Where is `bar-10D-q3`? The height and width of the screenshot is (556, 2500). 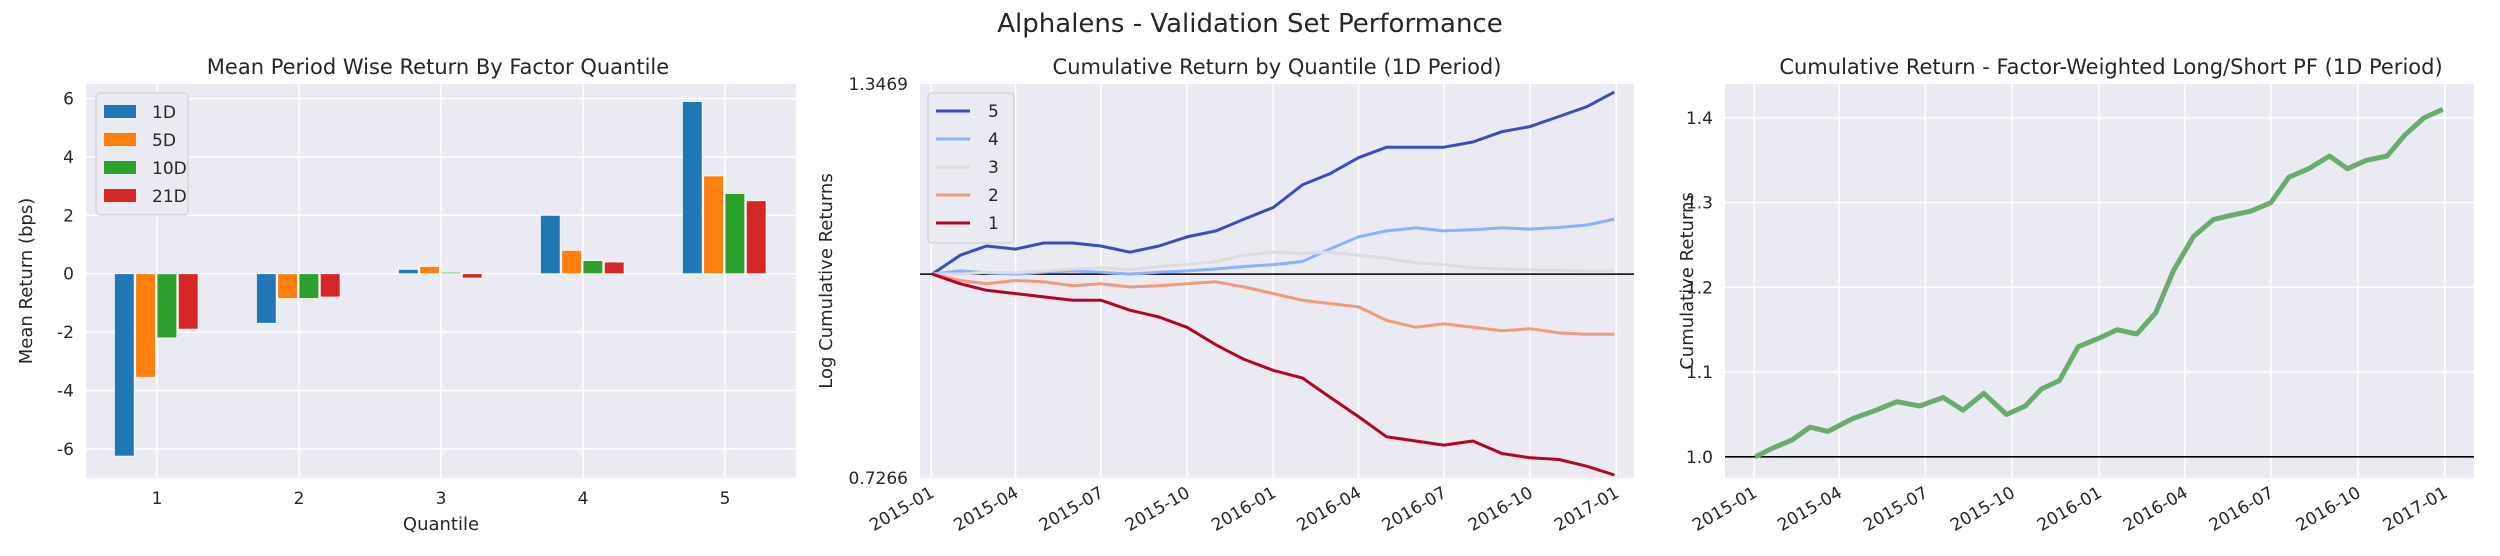
bar-10D-q3 is located at coordinates (451, 273).